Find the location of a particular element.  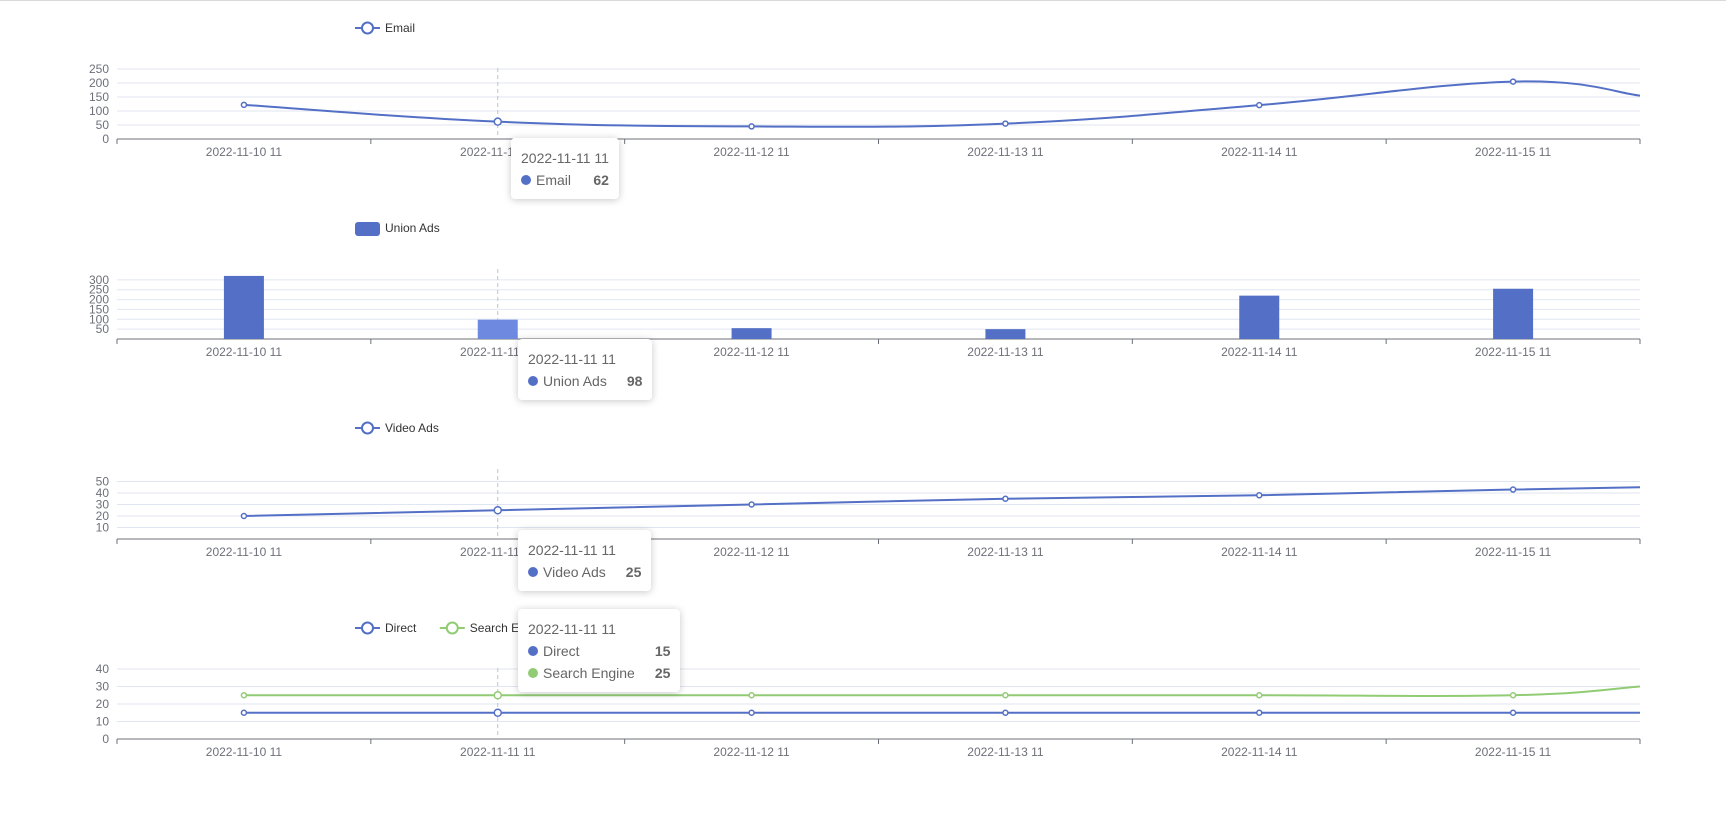

x-tick-label: 2022-11-10 11 is located at coordinates (244, 352).